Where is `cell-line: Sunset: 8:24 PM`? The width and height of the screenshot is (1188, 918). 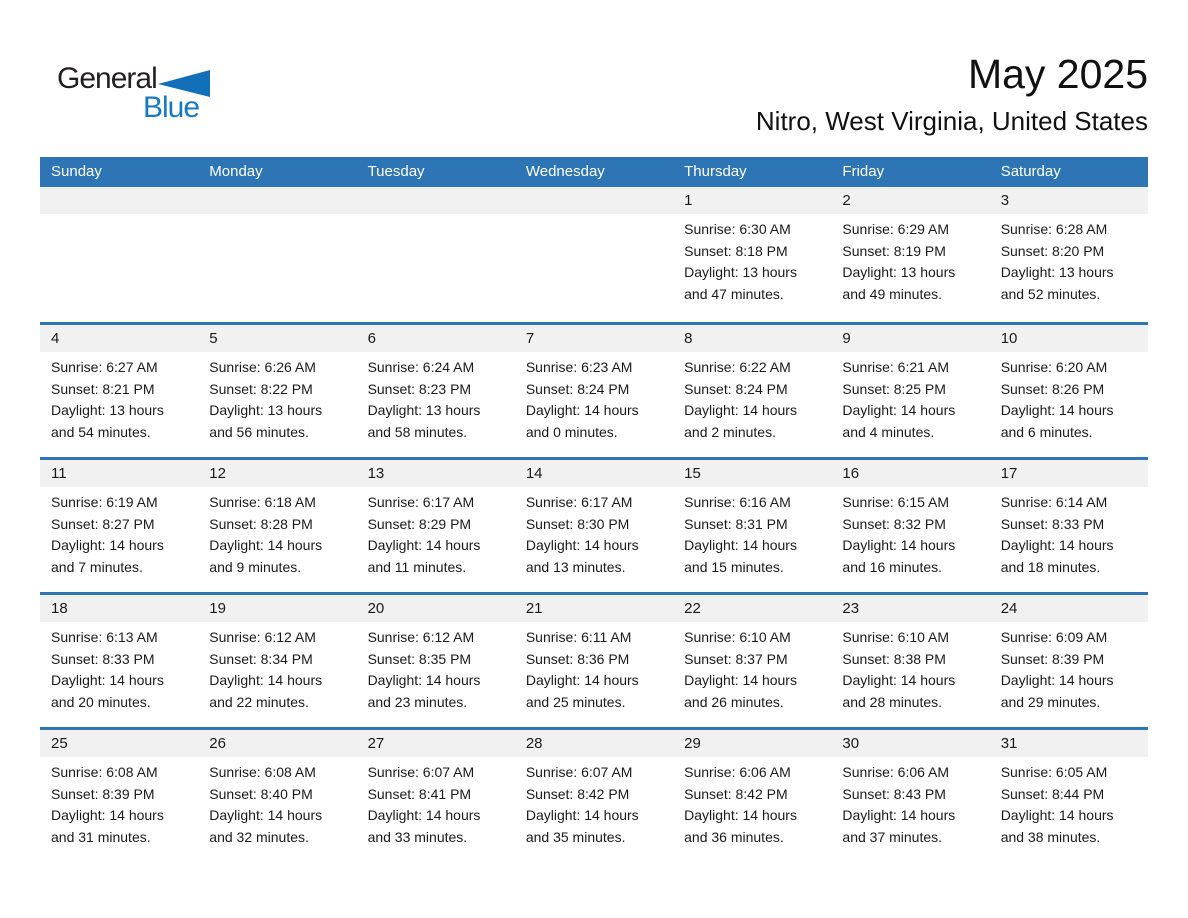 cell-line: Sunset: 8:24 PM is located at coordinates (736, 388).